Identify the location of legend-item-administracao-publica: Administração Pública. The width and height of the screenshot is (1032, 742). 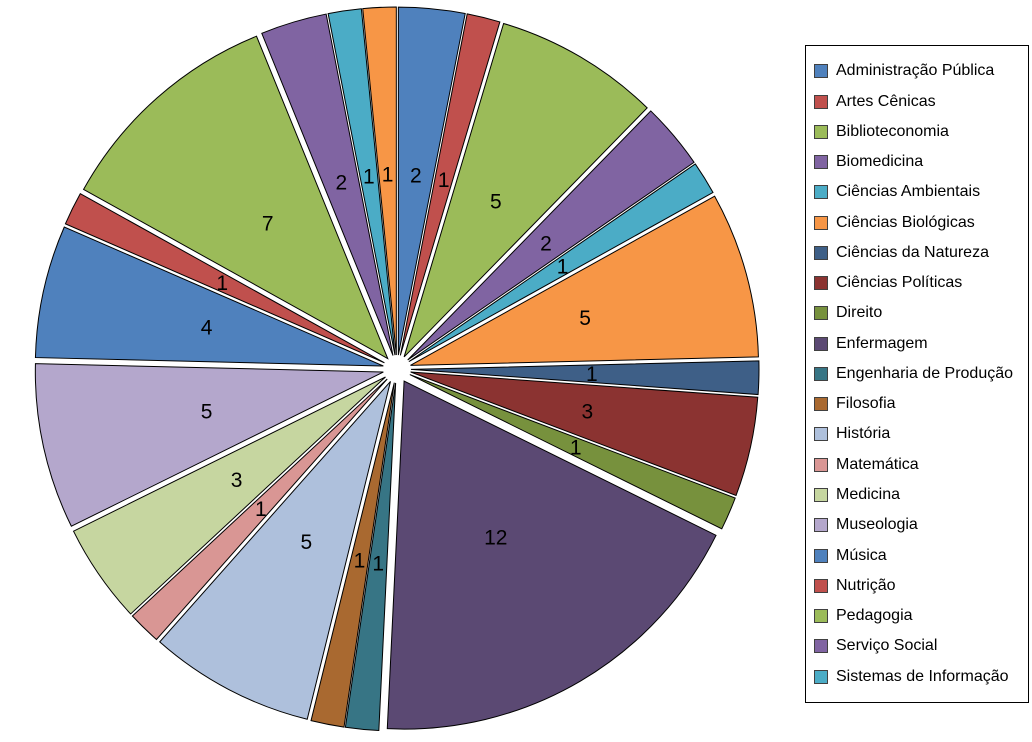
(920, 71).